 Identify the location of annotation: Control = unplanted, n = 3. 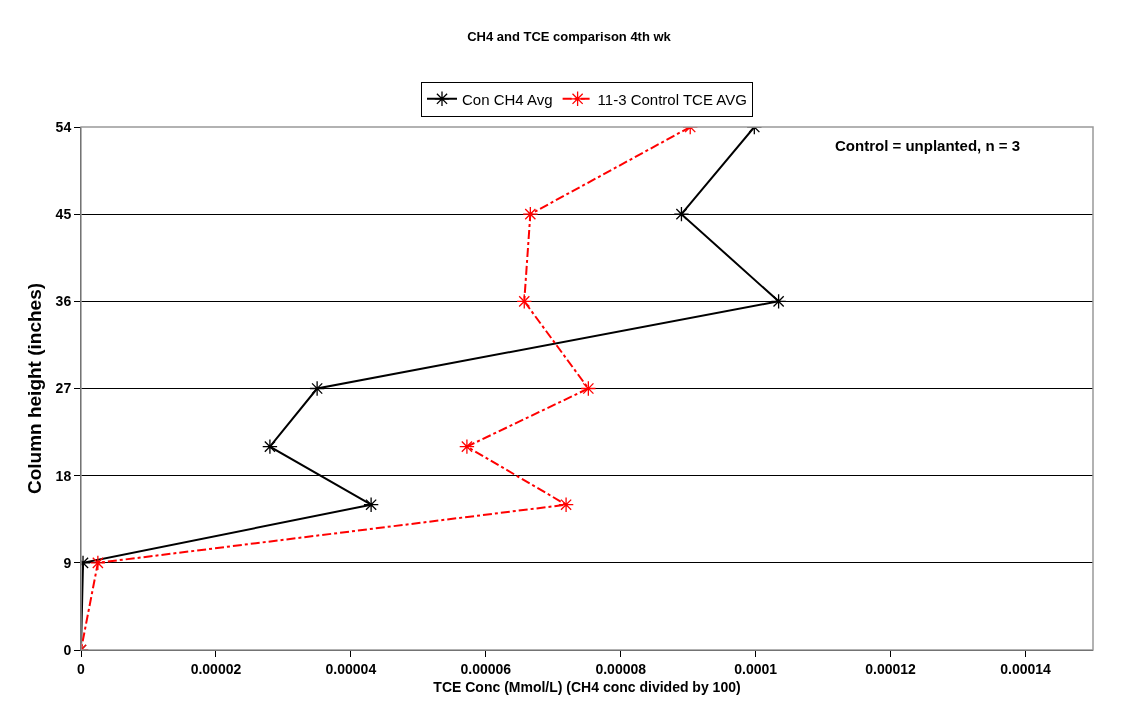
(928, 145).